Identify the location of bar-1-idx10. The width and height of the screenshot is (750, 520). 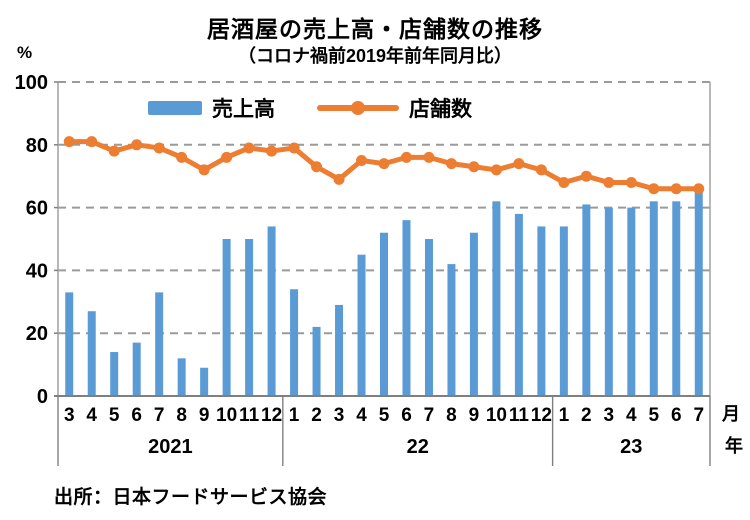
(294, 342).